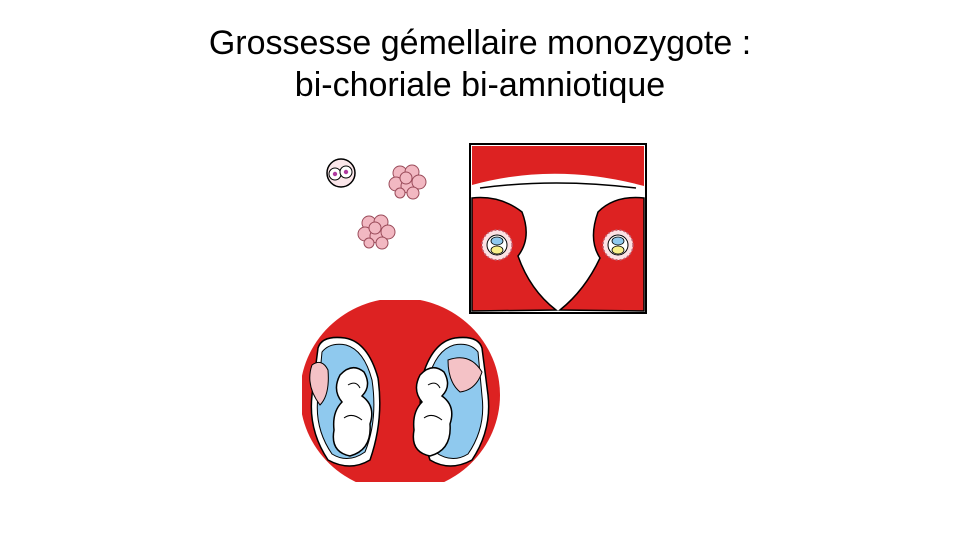  I want to click on two-cell-zygote-icon, so click(341, 173).